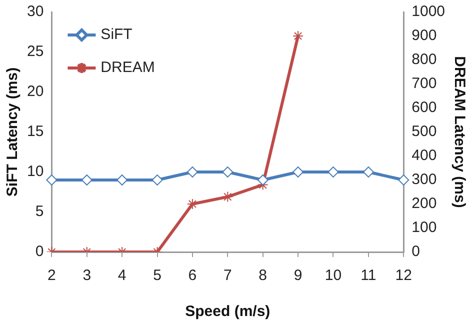  What do you see at coordinates (424, 59) in the screenshot?
I see `y2-tick-label: 800` at bounding box center [424, 59].